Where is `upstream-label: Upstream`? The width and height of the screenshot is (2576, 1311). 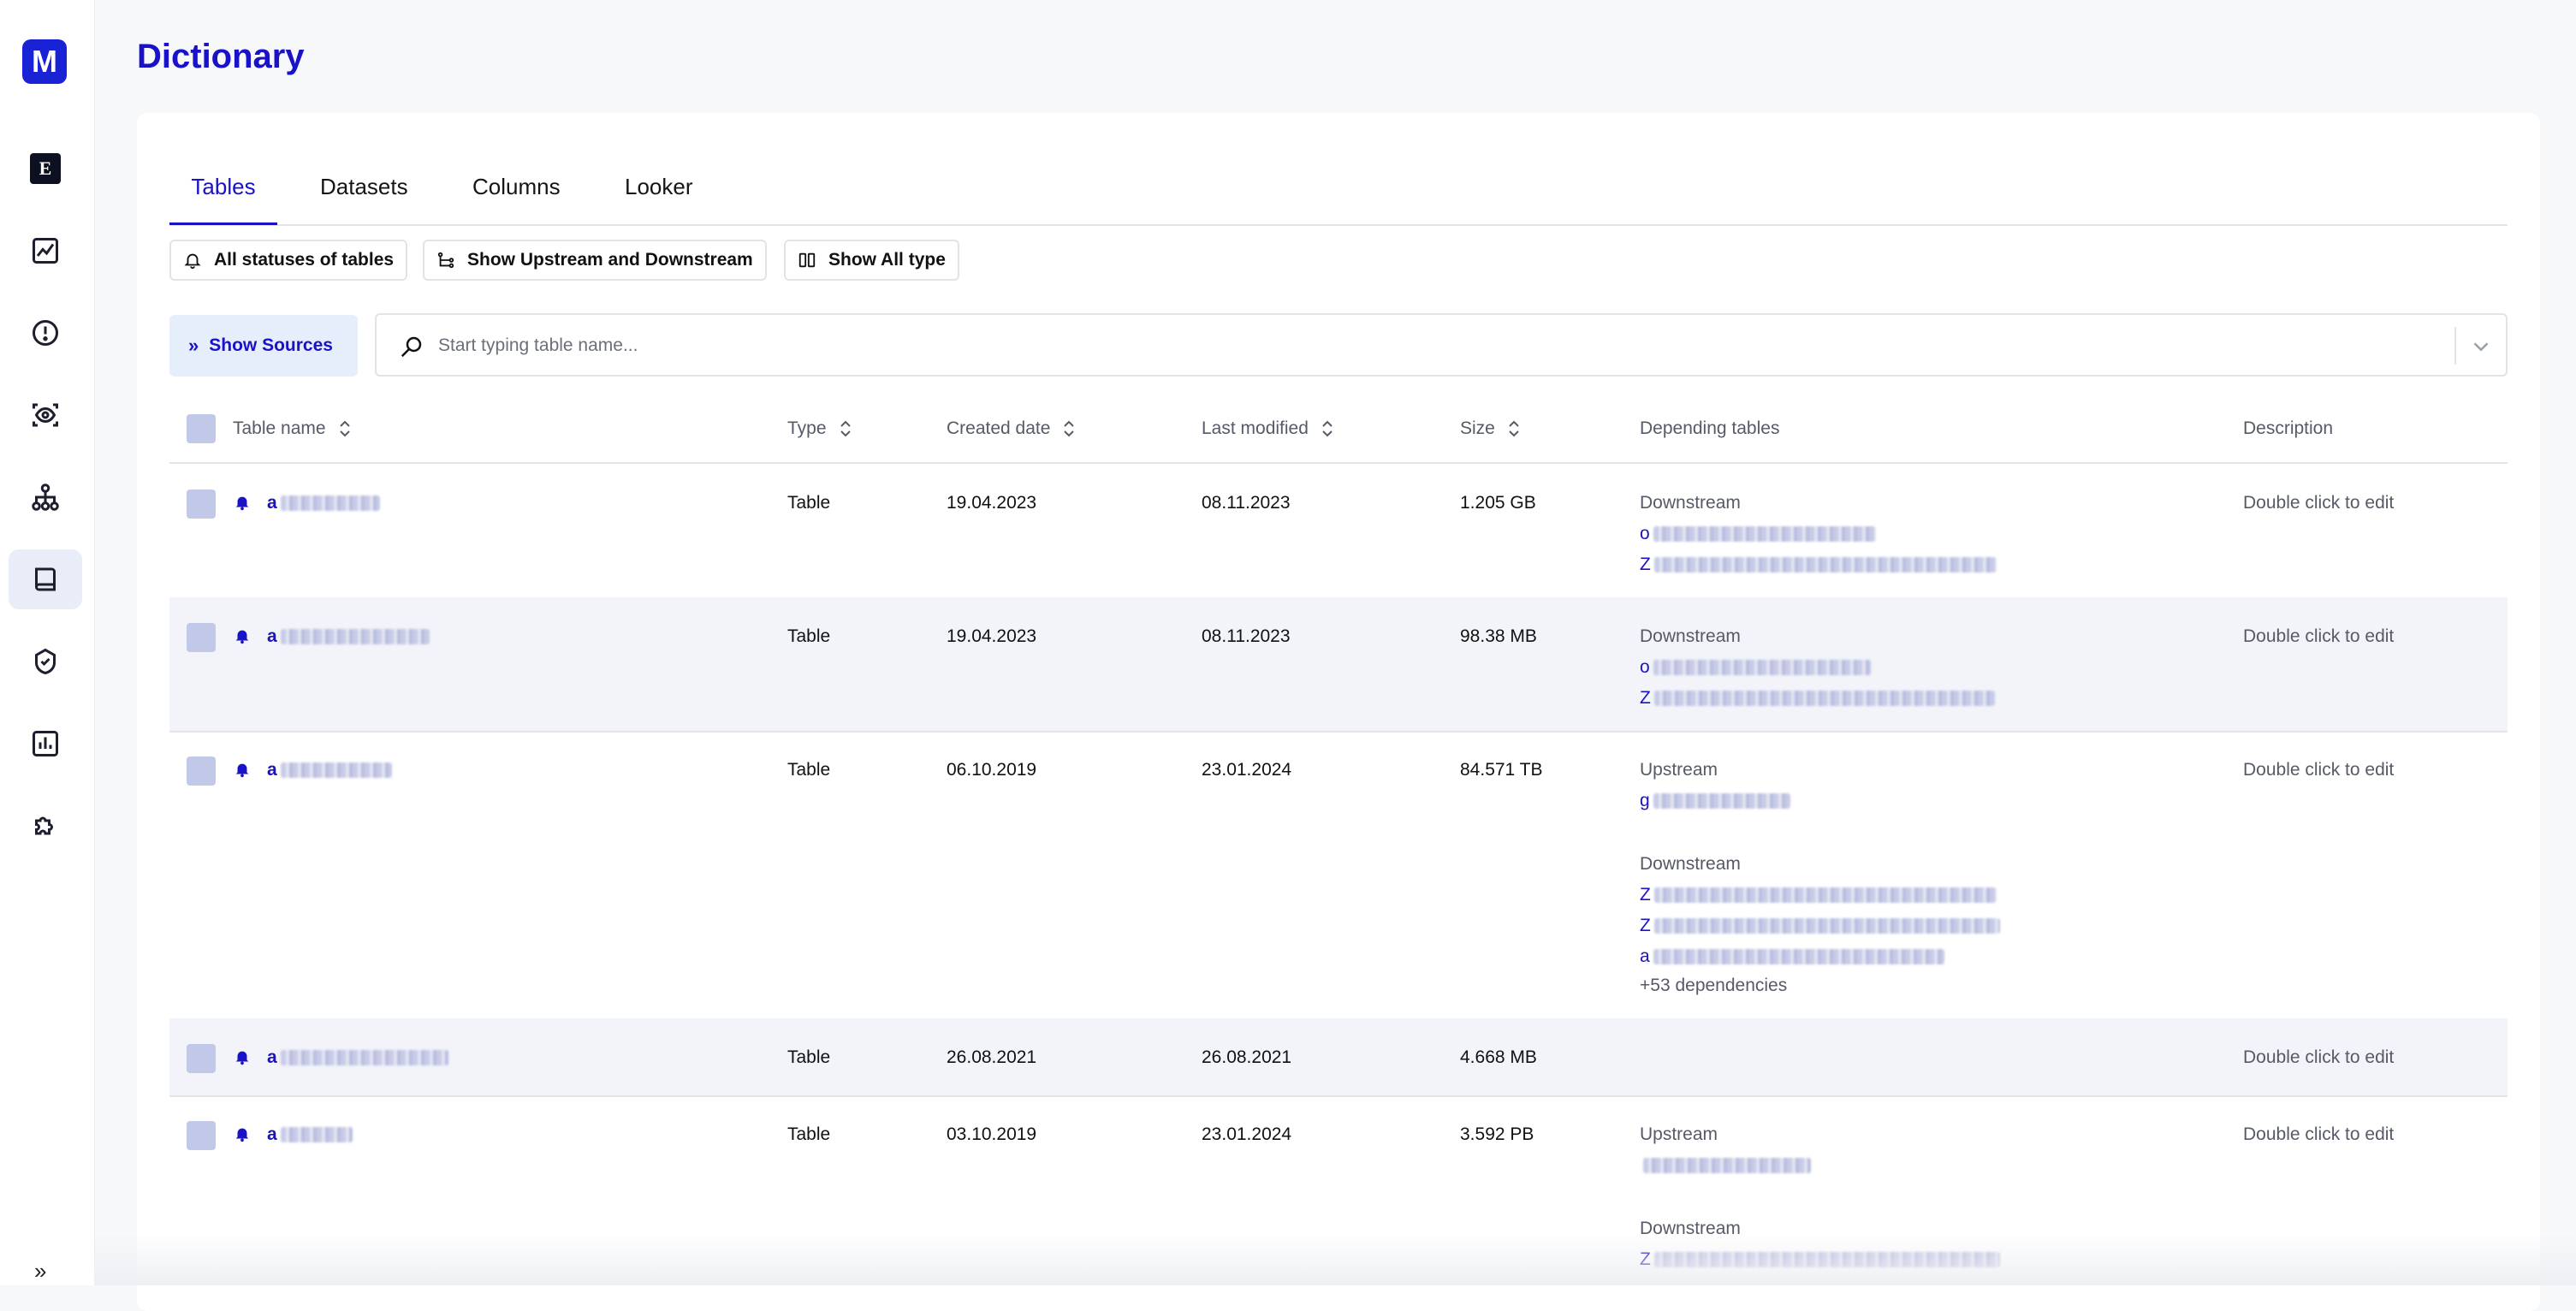 upstream-label: Upstream is located at coordinates (1679, 770).